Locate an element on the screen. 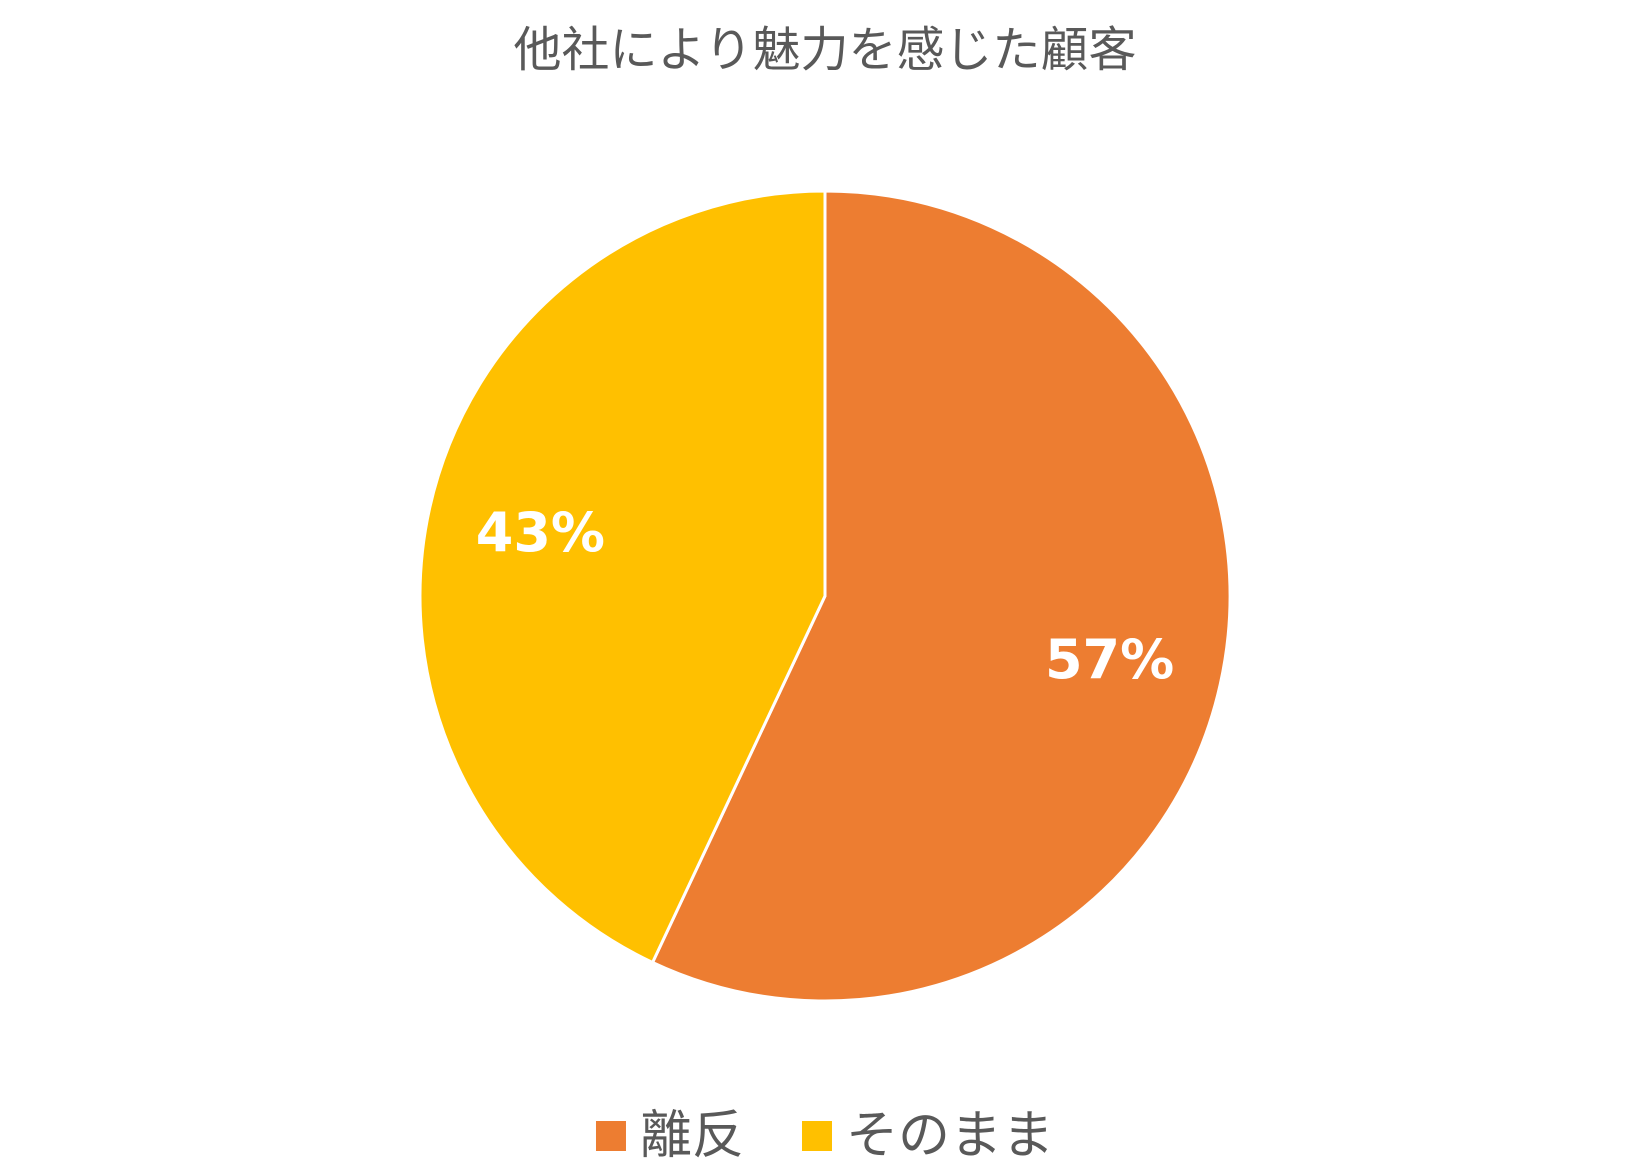 This screenshot has width=1650, height=1176. legend-item-1: そのまま is located at coordinates (928, 1136).